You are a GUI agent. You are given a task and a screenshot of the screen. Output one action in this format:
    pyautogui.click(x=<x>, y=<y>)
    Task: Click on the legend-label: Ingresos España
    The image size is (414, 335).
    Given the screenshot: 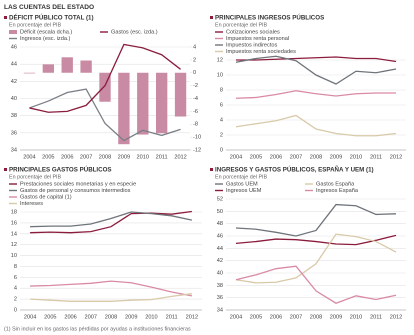 What is the action you would take?
    pyautogui.click(x=337, y=191)
    